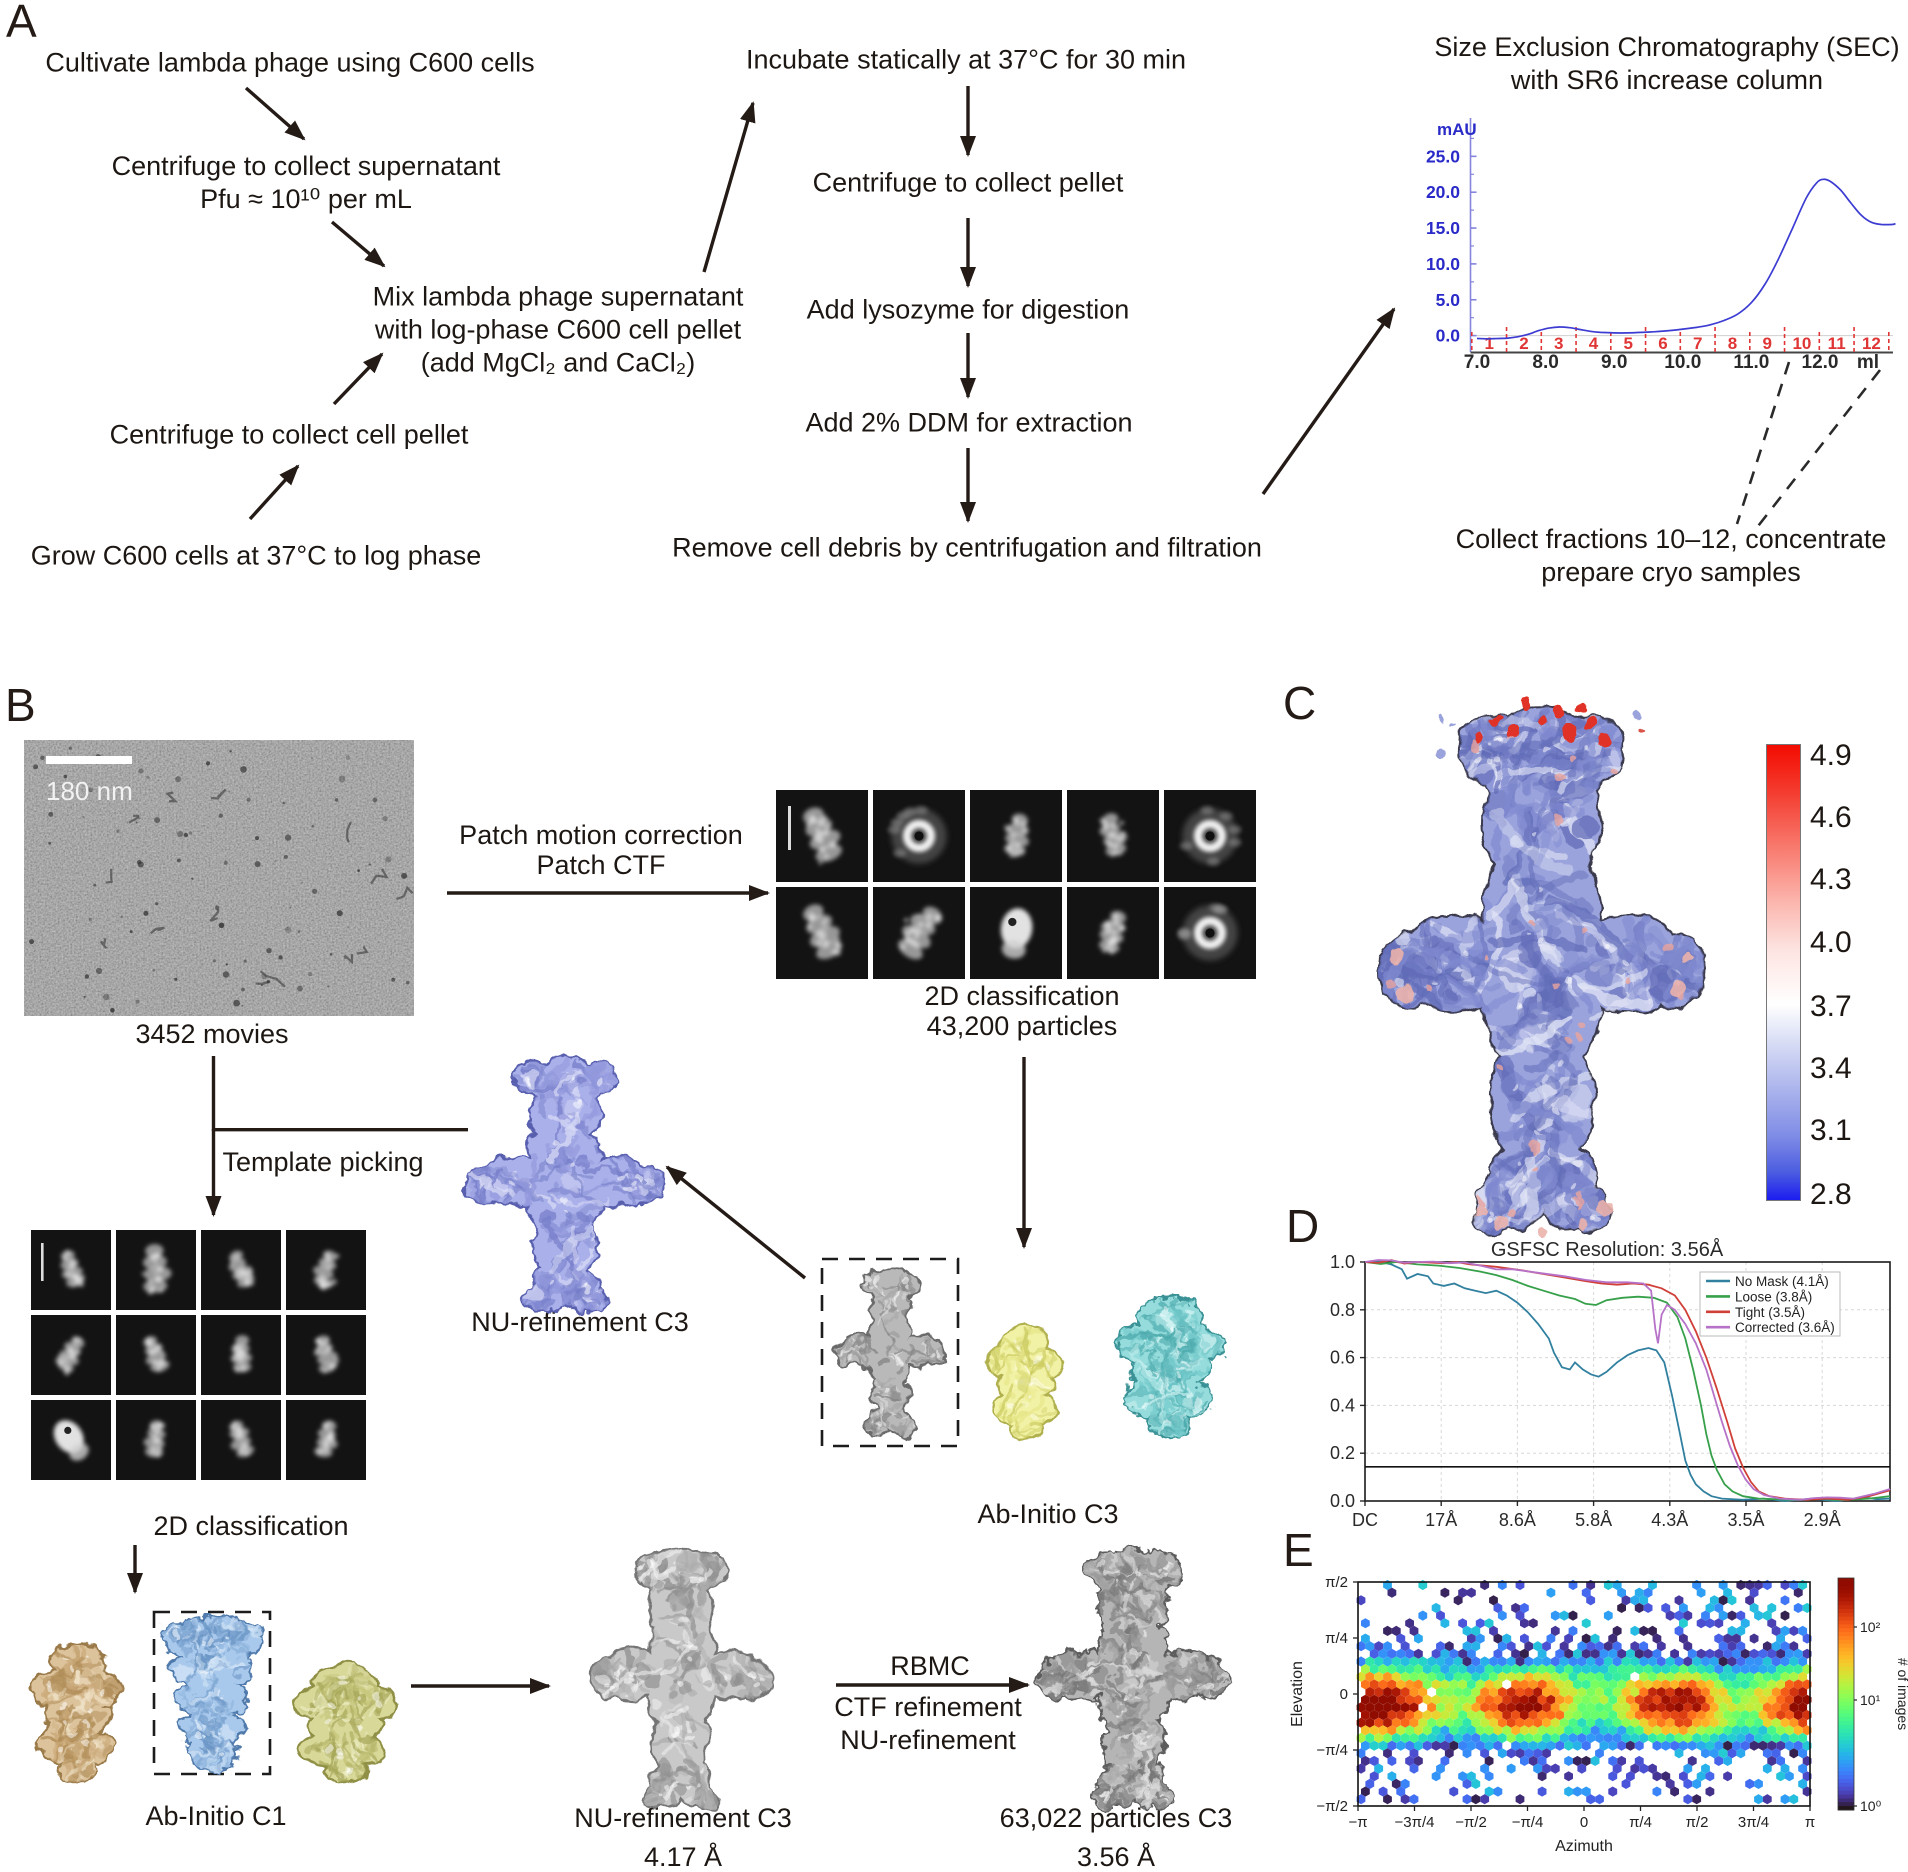 The image size is (1908, 1872). What do you see at coordinates (1831, 817) in the screenshot?
I see `colorbar-c-tick: 4.6` at bounding box center [1831, 817].